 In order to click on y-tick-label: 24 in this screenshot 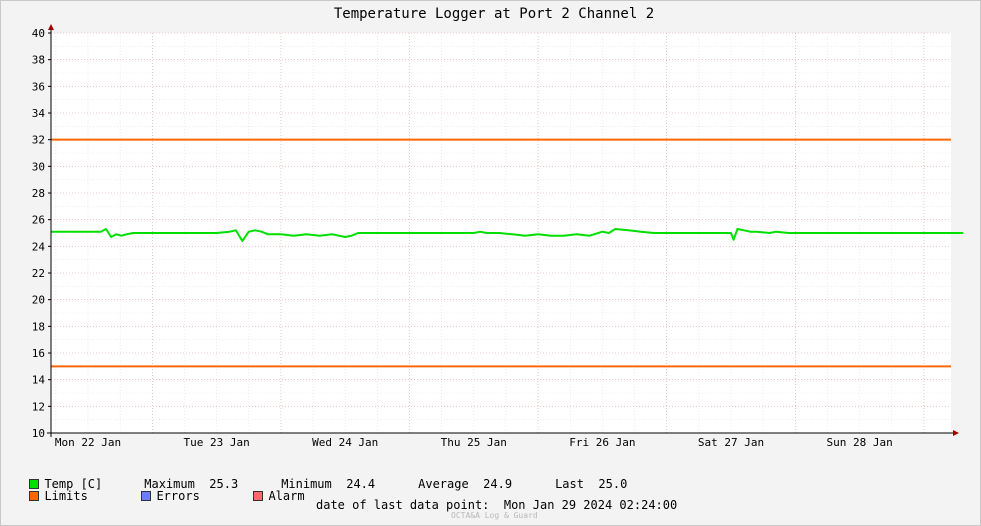, I will do `click(39, 246)`.